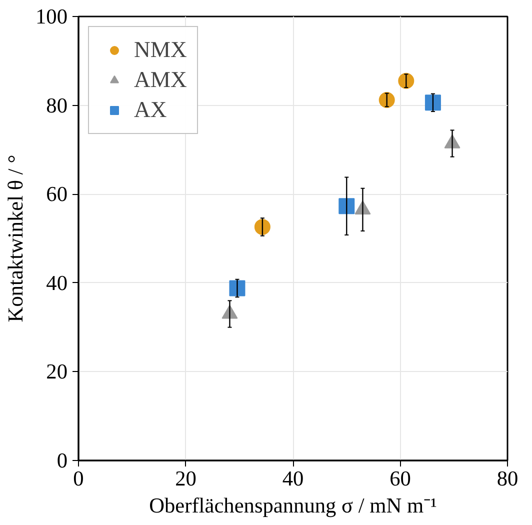  I want to click on x-tick-label: 60, so click(400, 478).